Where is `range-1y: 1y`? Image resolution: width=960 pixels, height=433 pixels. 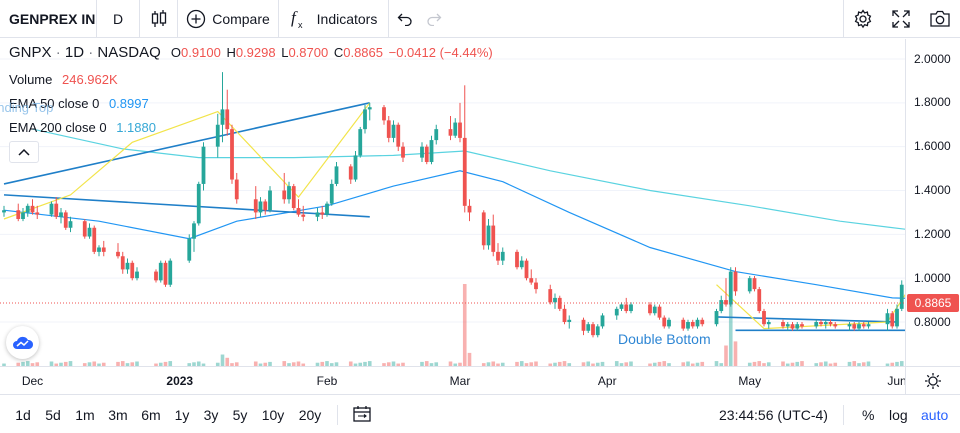 range-1y: 1y is located at coordinates (182, 415).